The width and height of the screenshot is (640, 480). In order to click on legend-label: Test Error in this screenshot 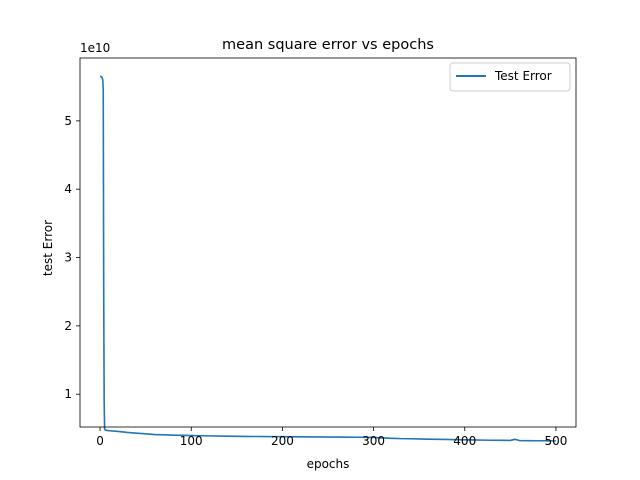, I will do `click(523, 76)`.